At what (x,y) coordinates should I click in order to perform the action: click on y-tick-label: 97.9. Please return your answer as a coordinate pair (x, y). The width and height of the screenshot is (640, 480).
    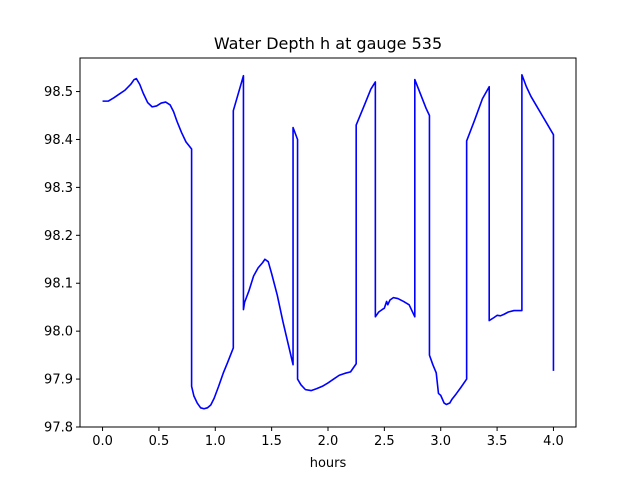
    Looking at the image, I should click on (58, 380).